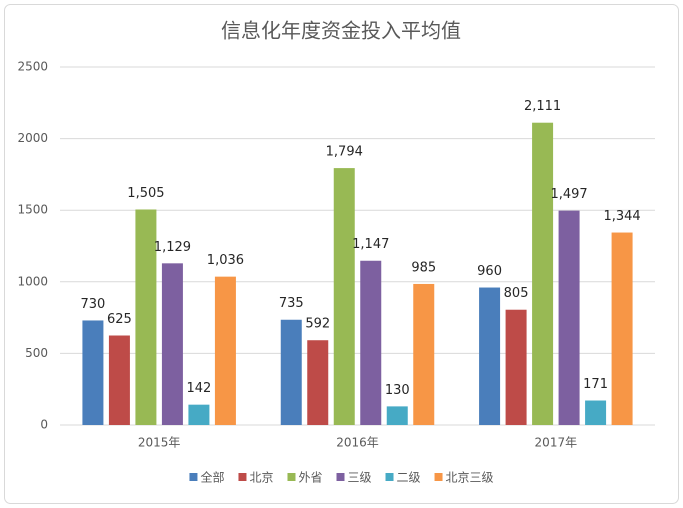 The width and height of the screenshot is (683, 508). I want to click on y-tick-label: 0, so click(44, 425).